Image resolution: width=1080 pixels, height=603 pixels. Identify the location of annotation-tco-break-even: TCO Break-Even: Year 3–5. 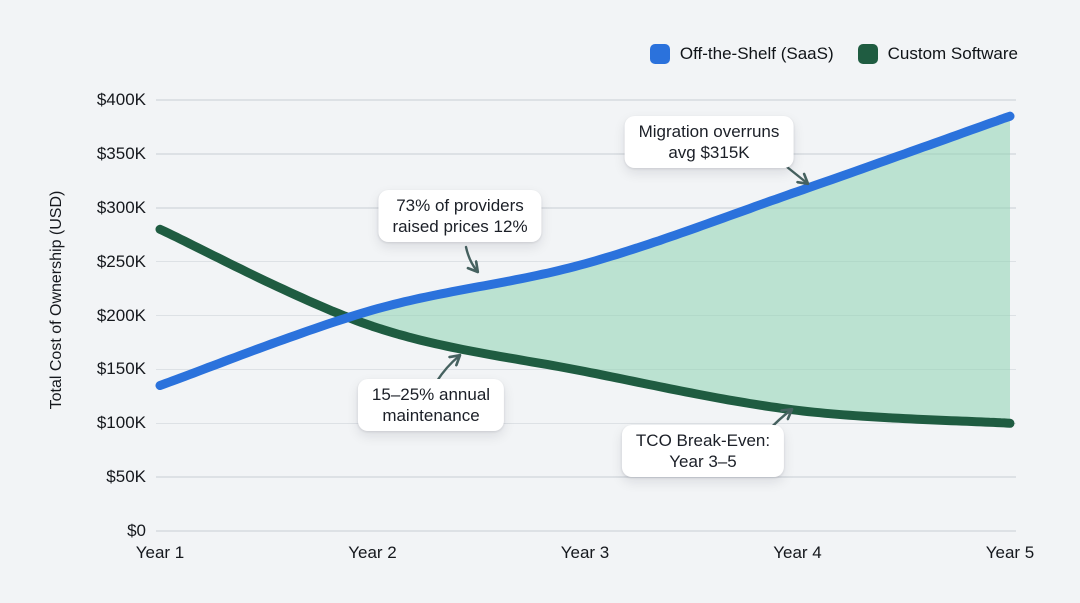
(703, 451).